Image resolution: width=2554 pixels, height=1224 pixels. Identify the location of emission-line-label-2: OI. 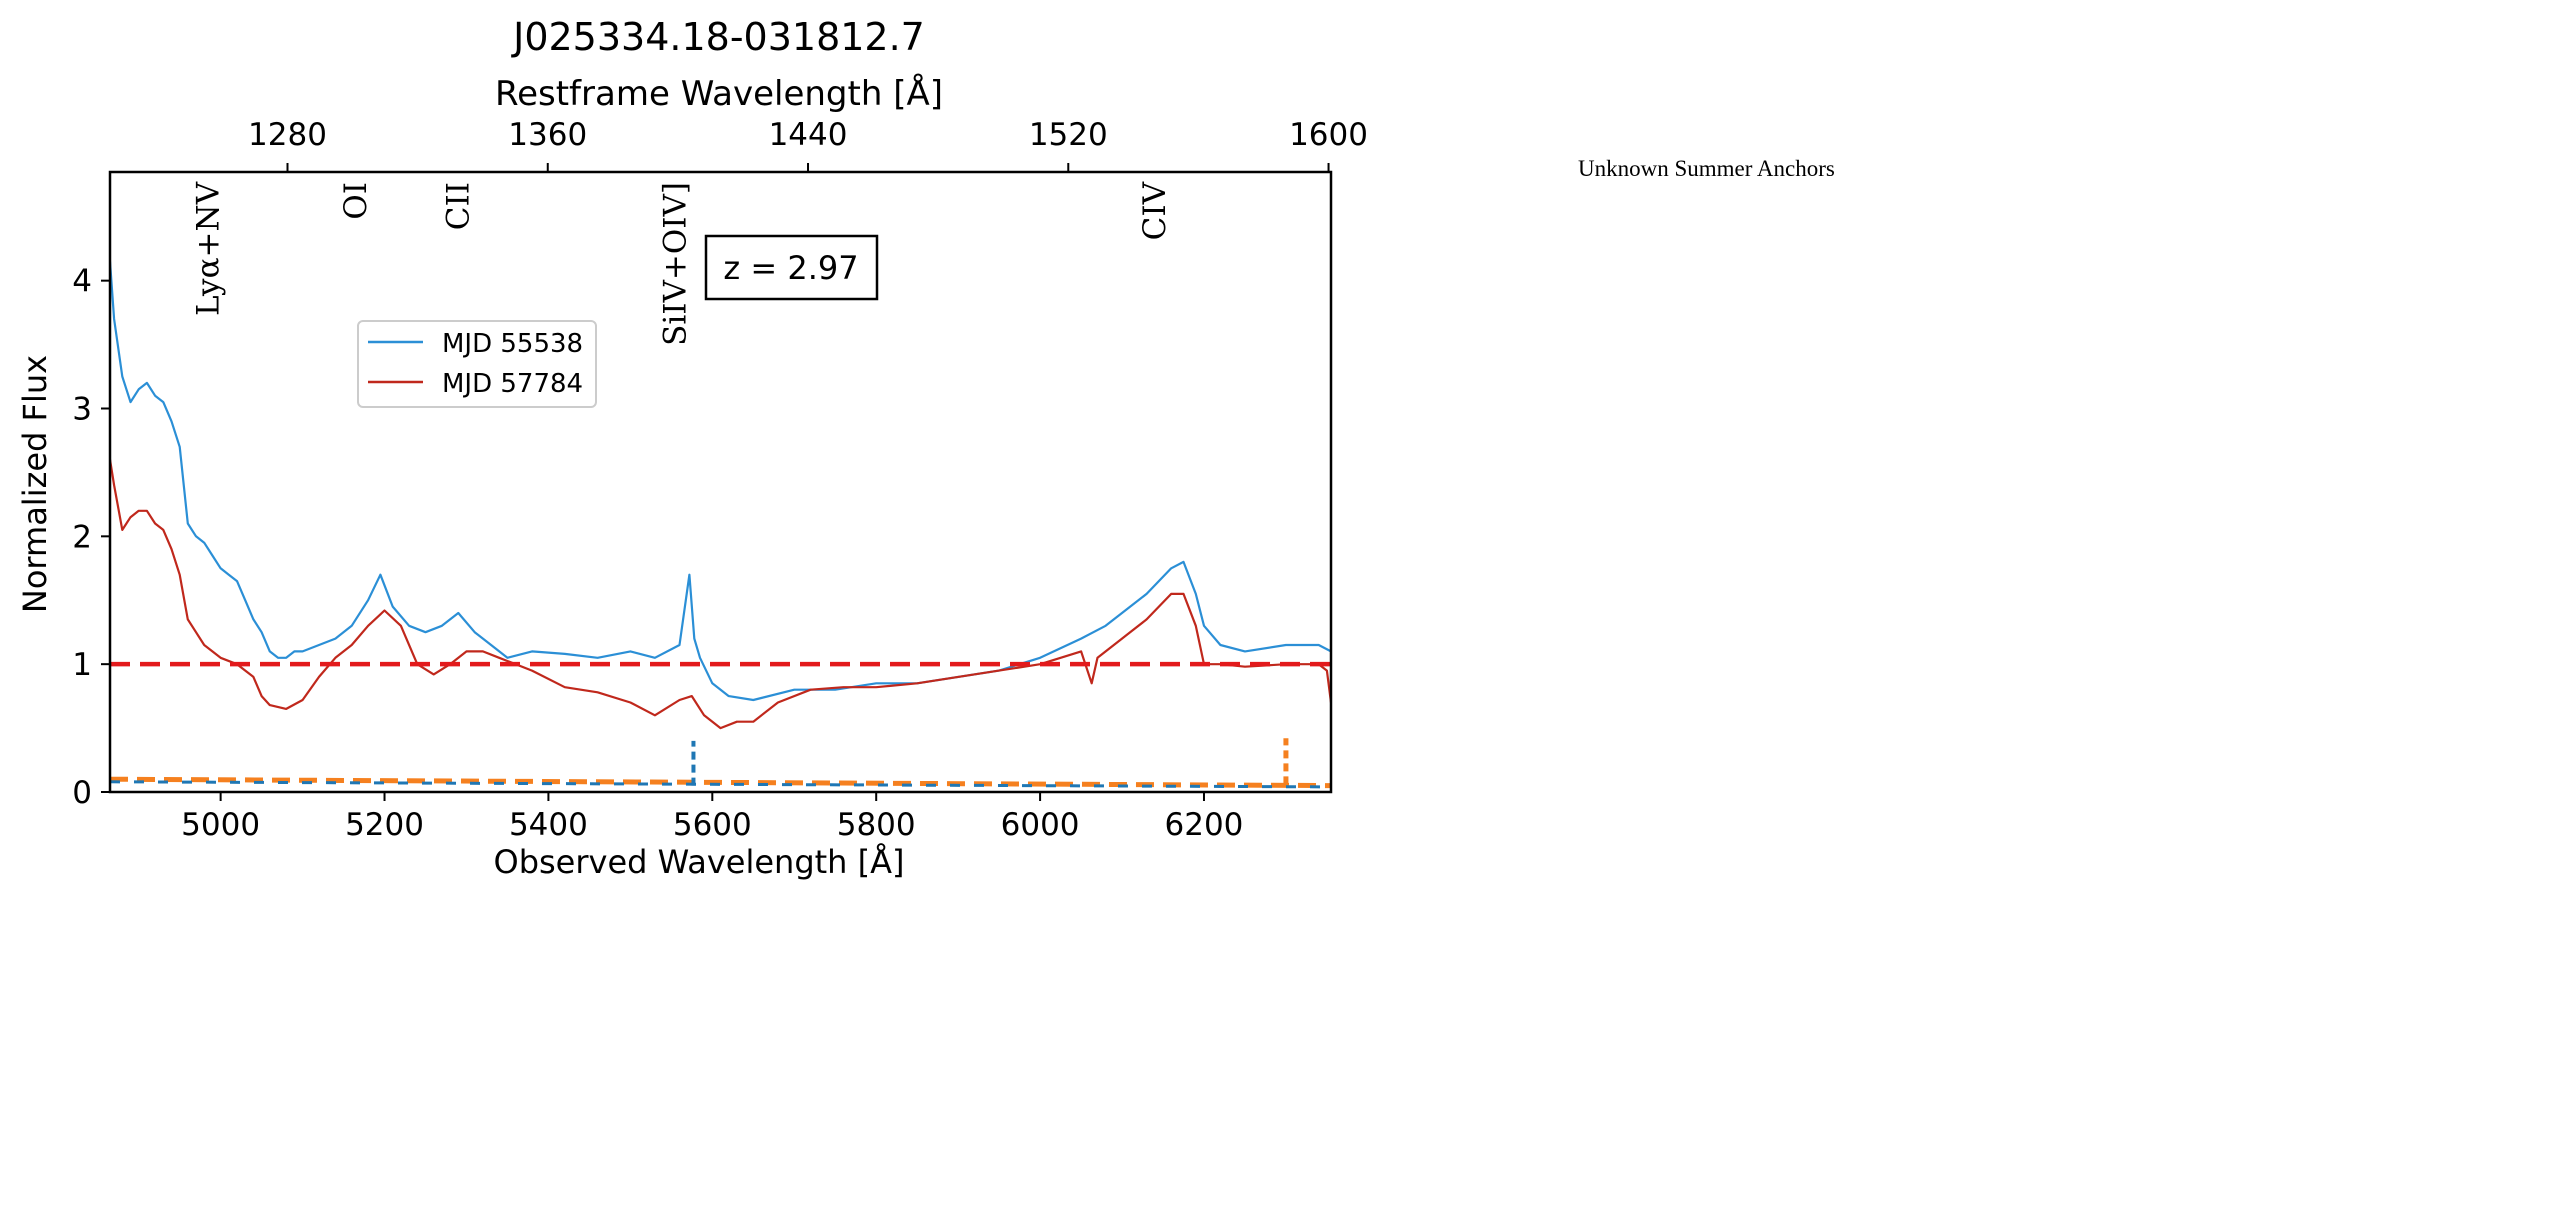
(356, 201).